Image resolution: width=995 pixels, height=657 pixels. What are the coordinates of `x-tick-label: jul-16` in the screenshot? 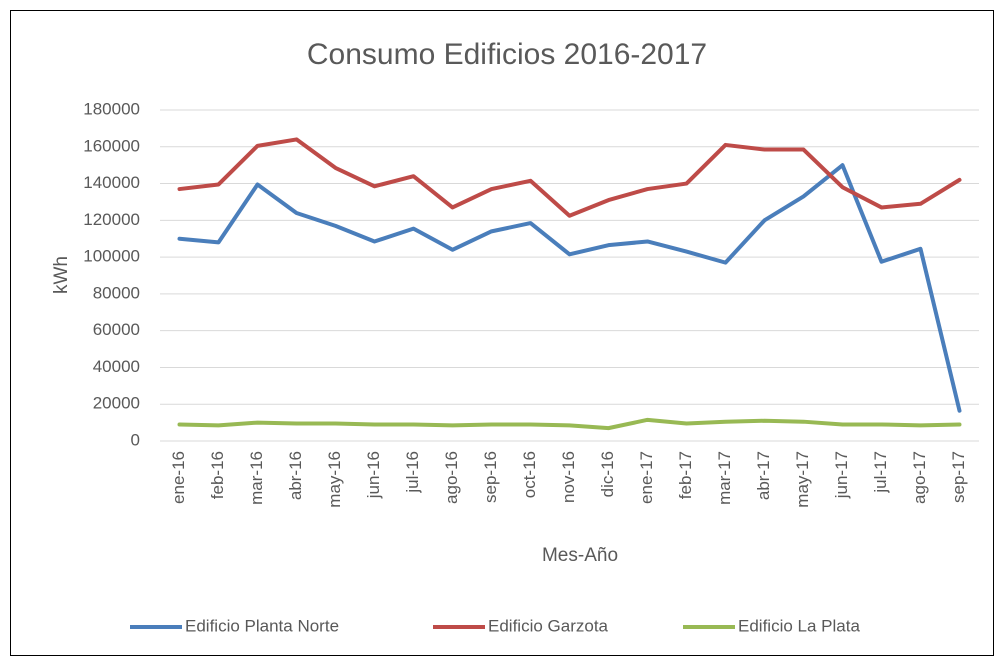 It's located at (412, 472).